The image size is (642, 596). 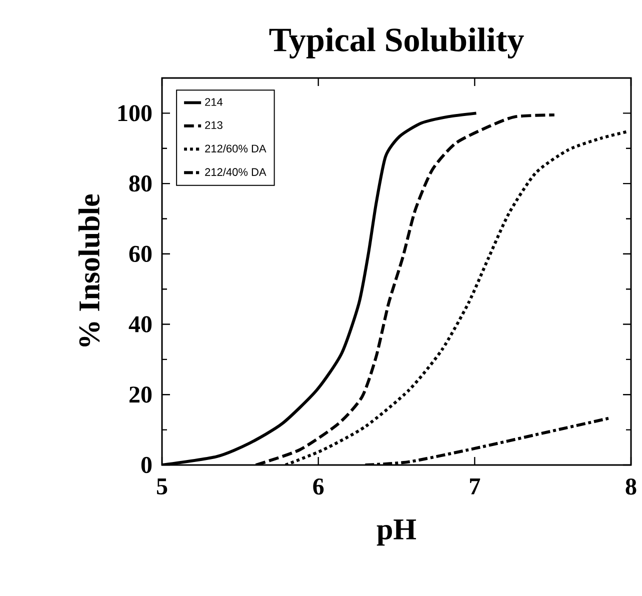 What do you see at coordinates (318, 486) in the screenshot?
I see `x-tick-label: 6` at bounding box center [318, 486].